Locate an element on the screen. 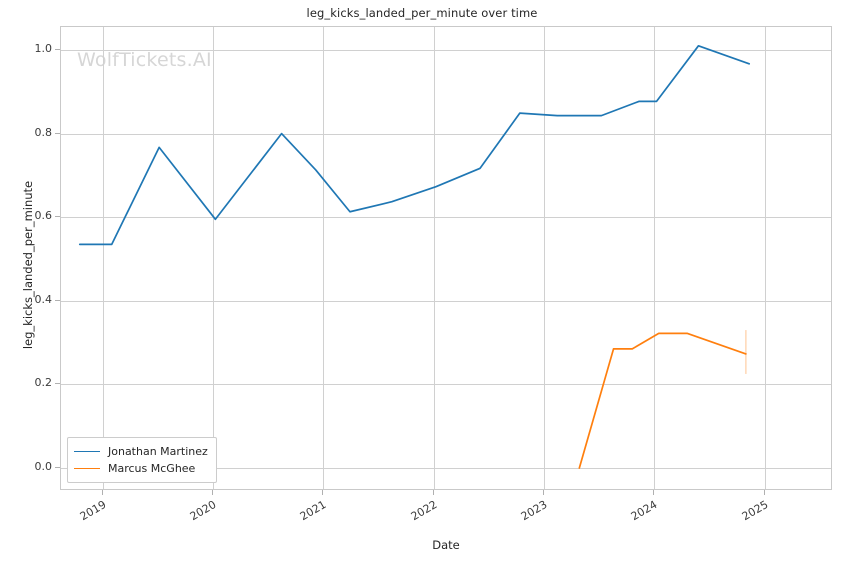 This screenshot has width=844, height=561. x-tick-label: 2019 is located at coordinates (93, 511).